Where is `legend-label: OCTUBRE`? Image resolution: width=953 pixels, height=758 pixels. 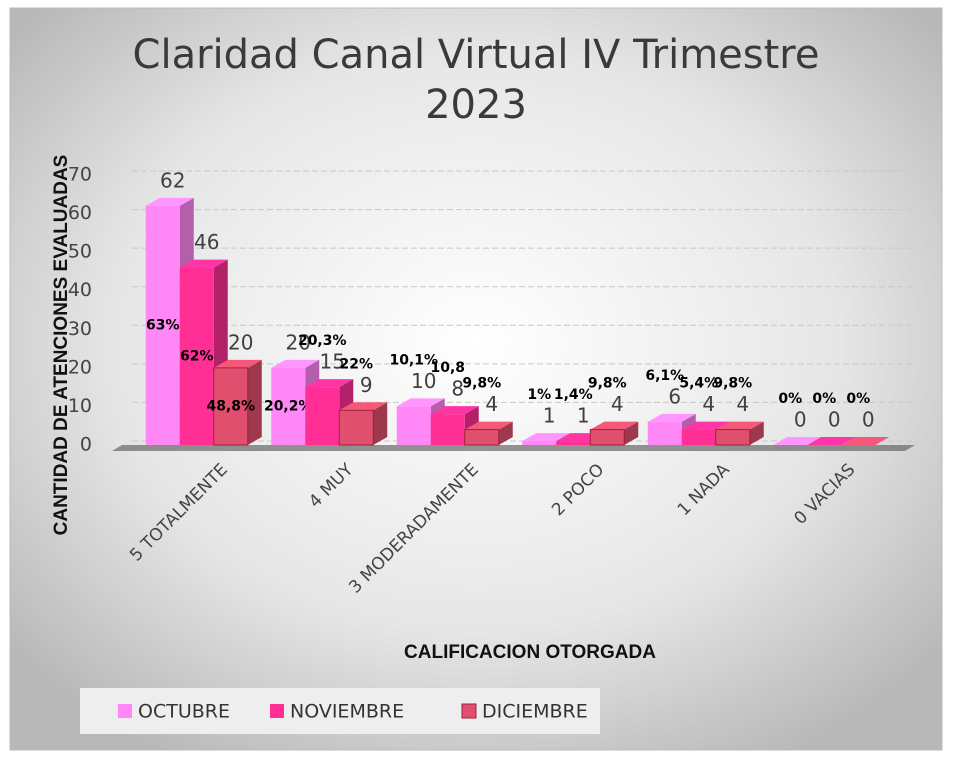
legend-label: OCTUBRE is located at coordinates (184, 712).